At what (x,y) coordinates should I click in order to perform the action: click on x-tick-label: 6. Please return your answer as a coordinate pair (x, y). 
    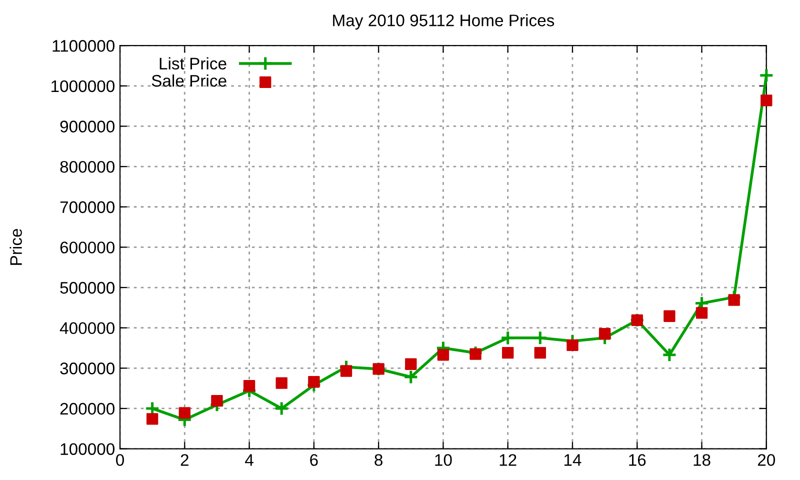
    Looking at the image, I should click on (314, 460).